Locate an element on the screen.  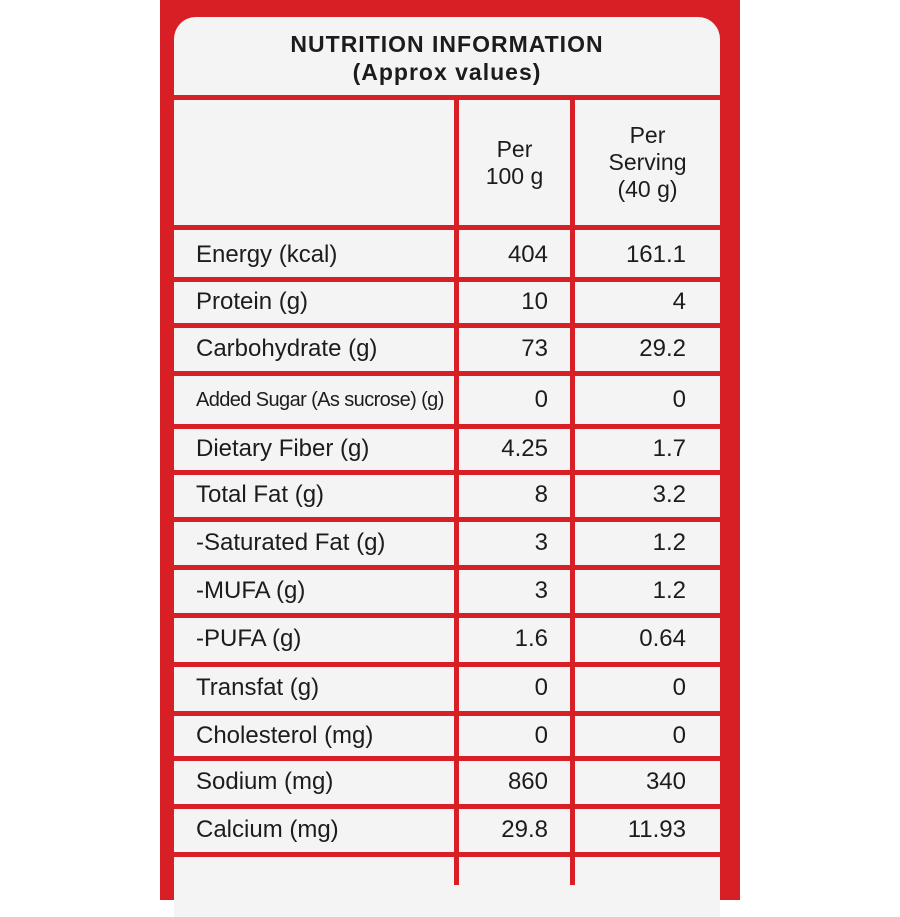
column-header-per-serving: Per Serving (40 g) is located at coordinates (647, 162).